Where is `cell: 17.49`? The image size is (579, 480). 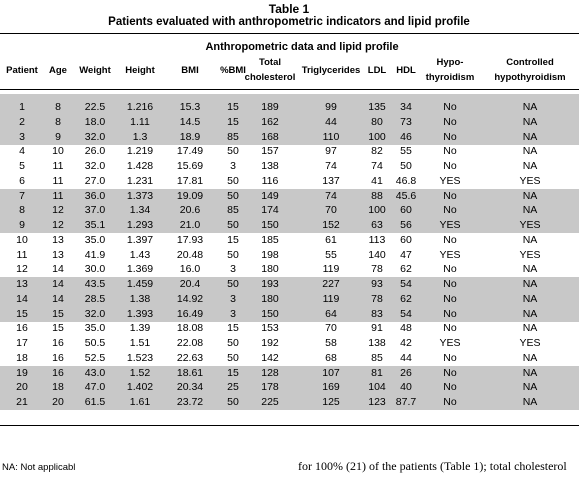
cell: 17.49 is located at coordinates (190, 151).